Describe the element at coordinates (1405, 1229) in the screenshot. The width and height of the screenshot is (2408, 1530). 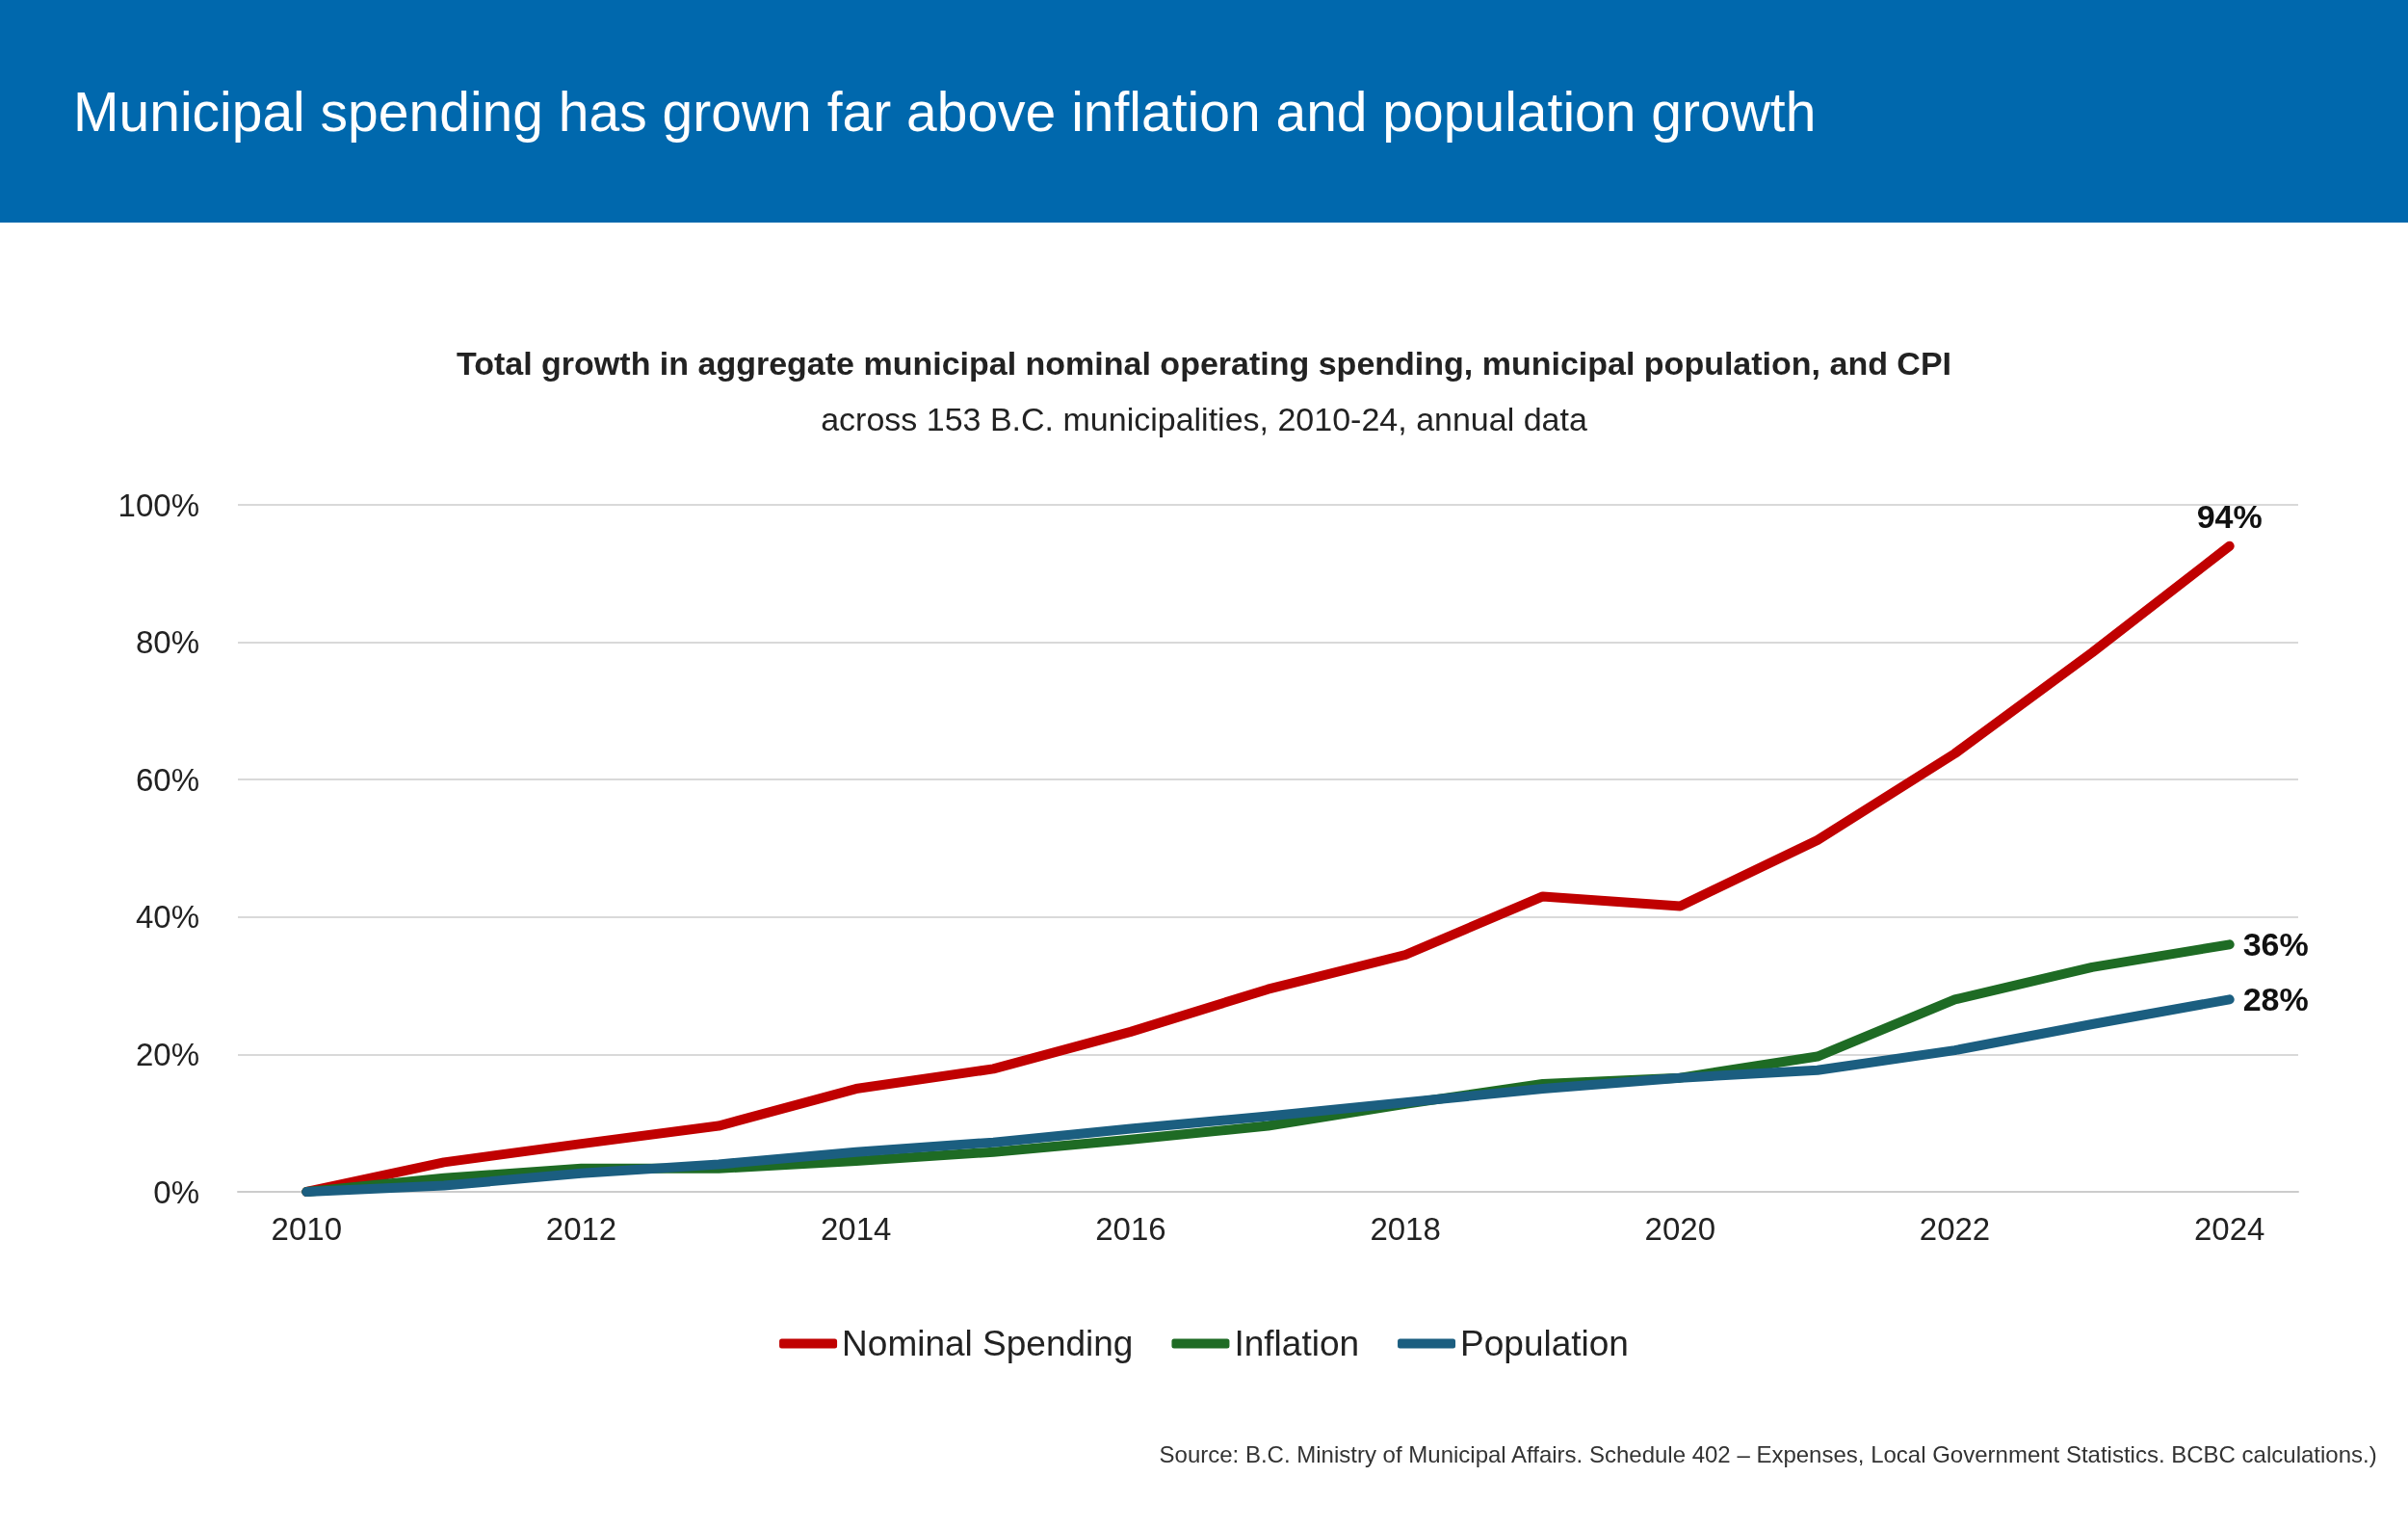
I see `x-tick-label: 2018` at that location.